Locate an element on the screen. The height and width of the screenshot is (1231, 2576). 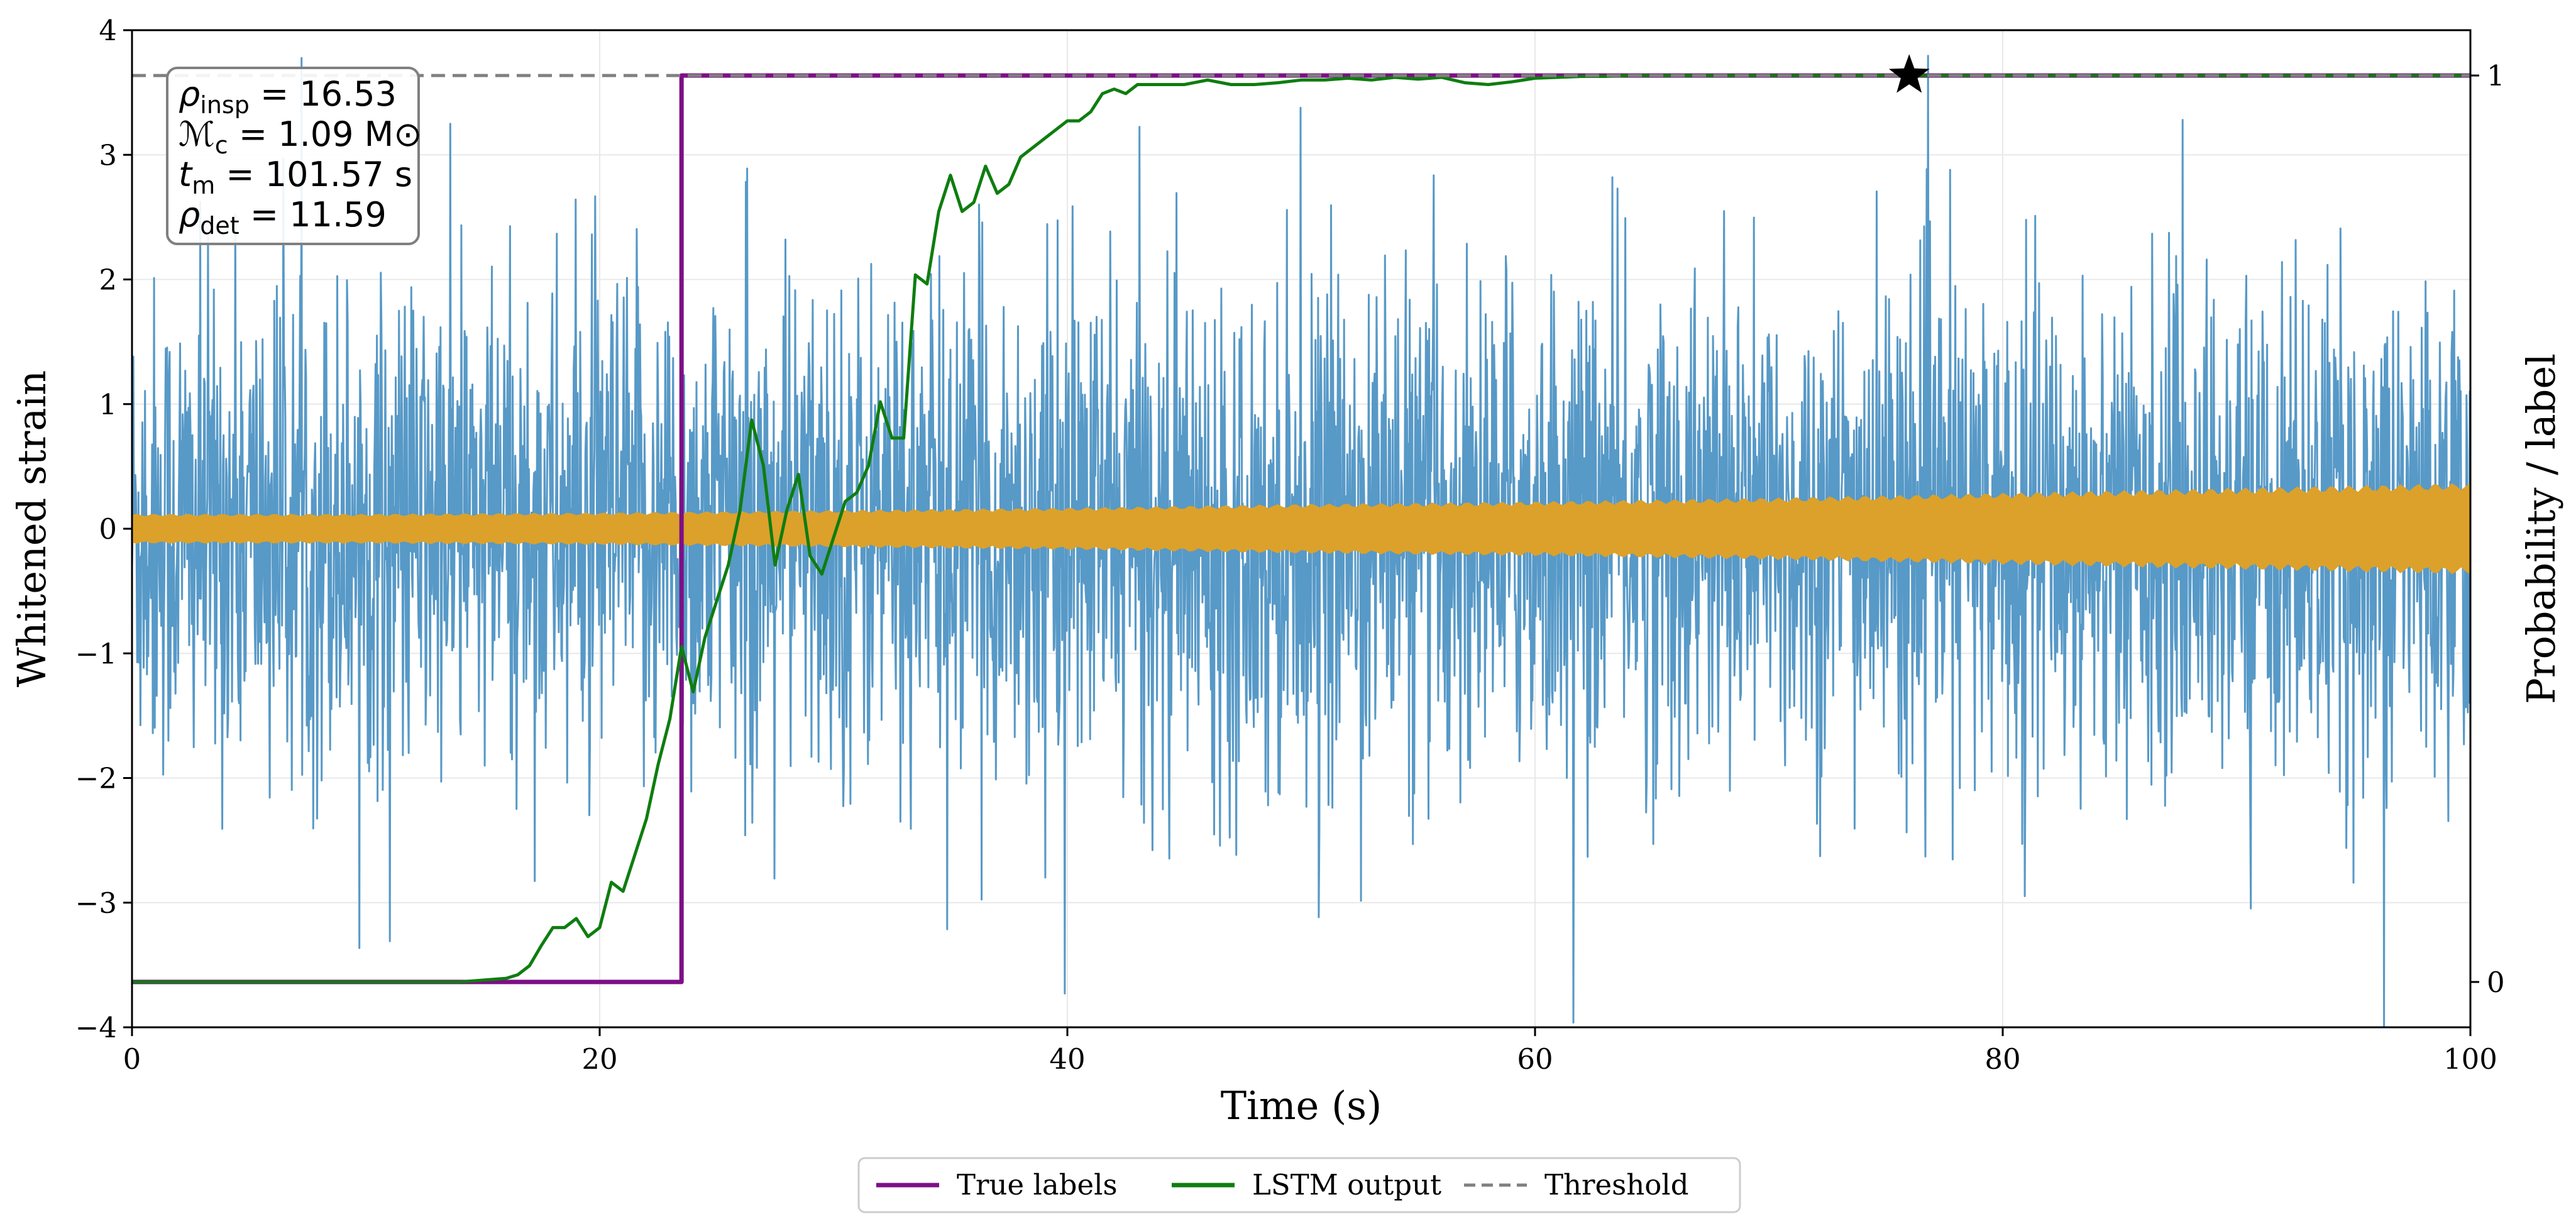
x-tick-label: 100 is located at coordinates (2470, 1059).